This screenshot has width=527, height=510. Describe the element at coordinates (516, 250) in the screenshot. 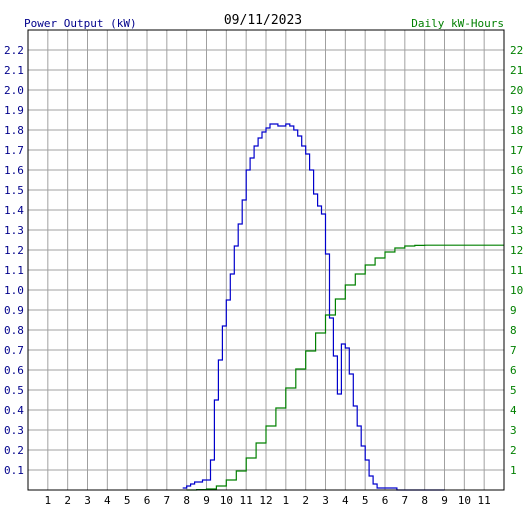

I see `right-tick-label: 12` at that location.